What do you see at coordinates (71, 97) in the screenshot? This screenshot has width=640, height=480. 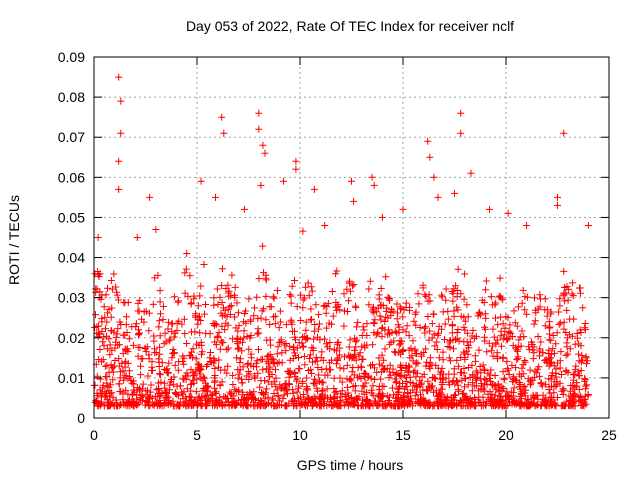 I see `y-tick-label: 0.08` at bounding box center [71, 97].